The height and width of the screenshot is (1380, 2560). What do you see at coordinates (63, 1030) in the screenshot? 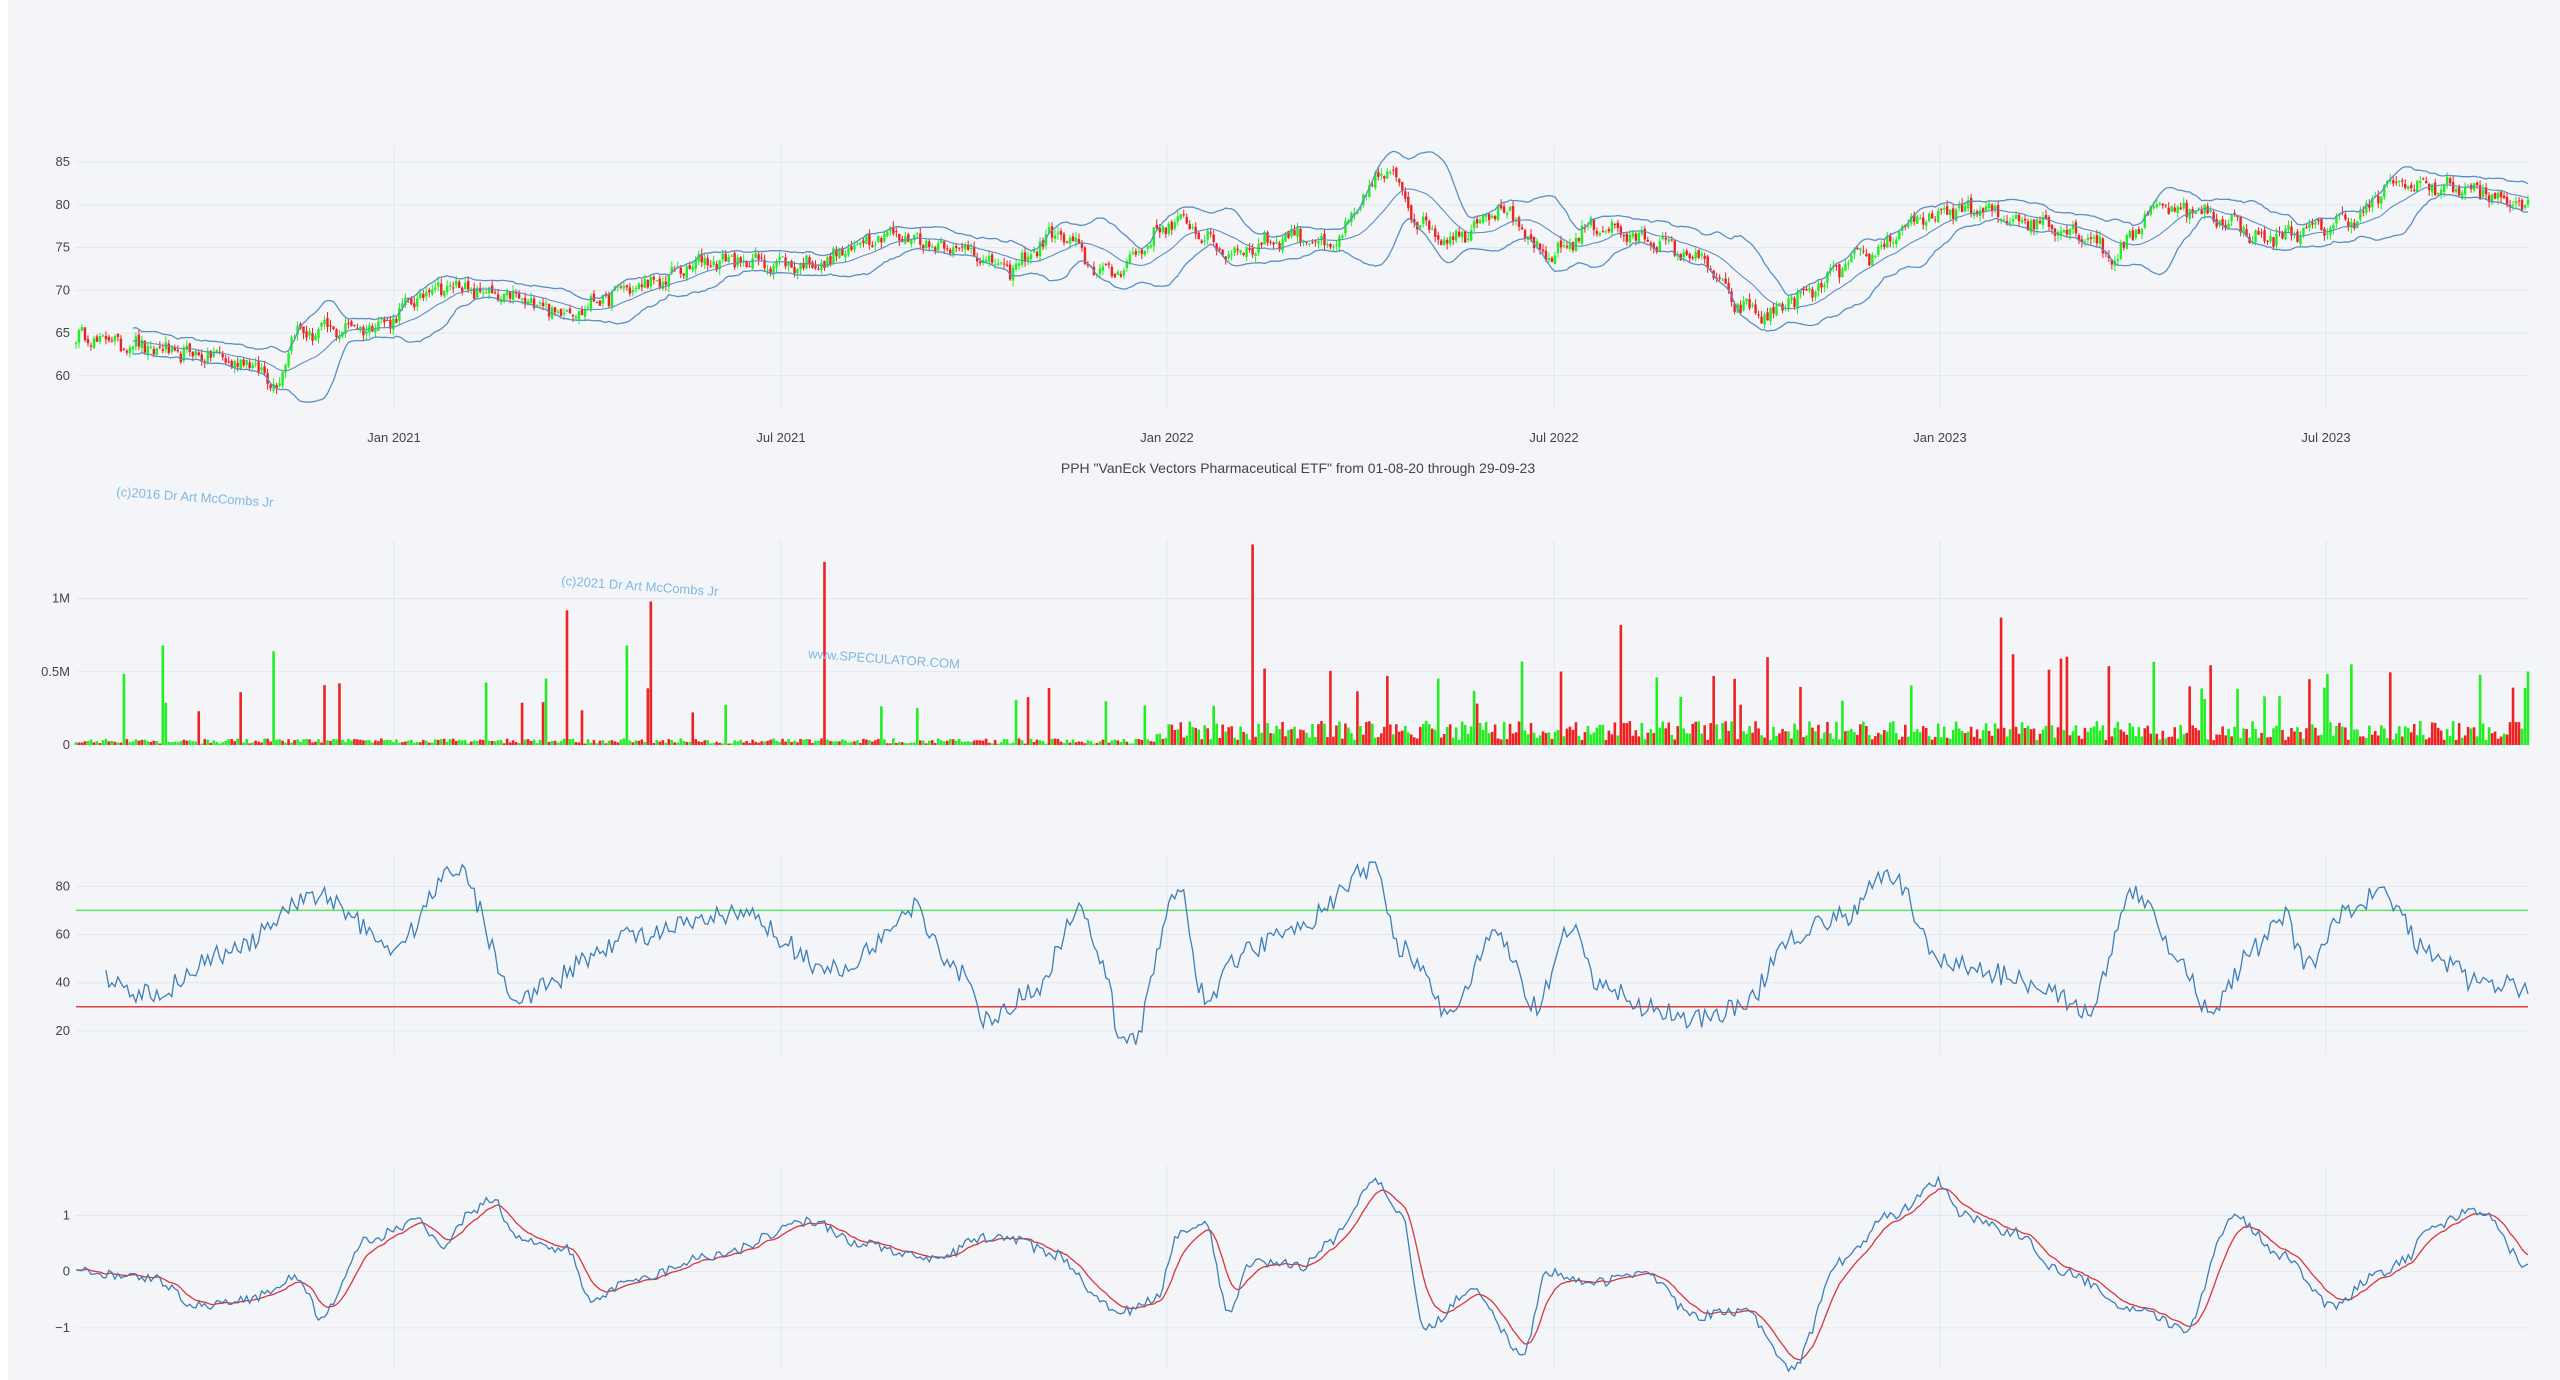
I see `rsi-y-tick: 20` at bounding box center [63, 1030].